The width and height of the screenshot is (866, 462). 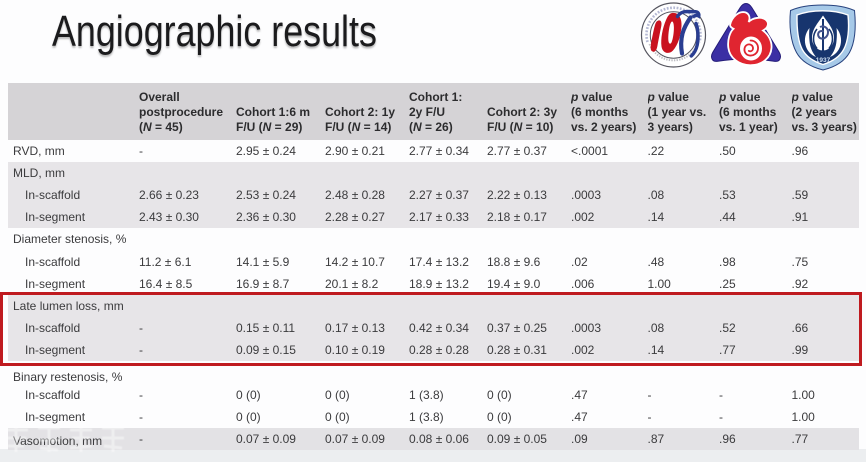 I want to click on svg-text: 1937, so click(x=823, y=60).